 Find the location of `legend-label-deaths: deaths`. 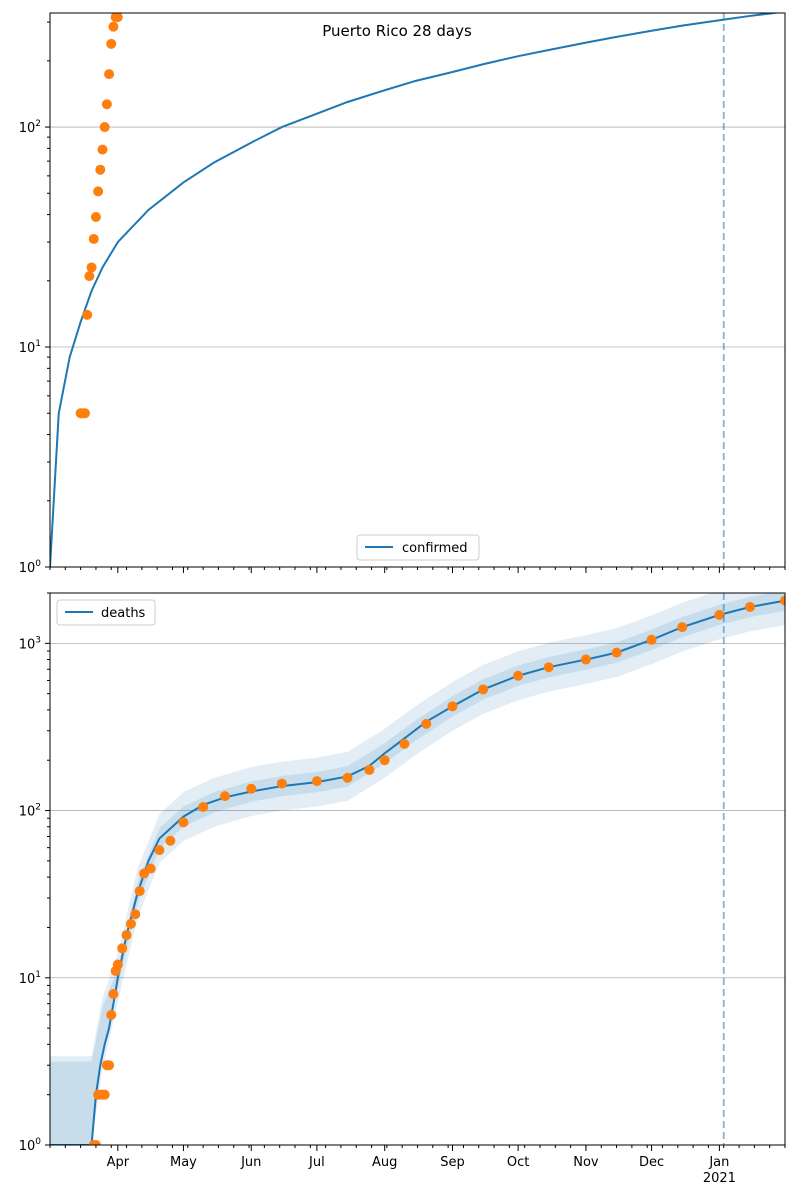

legend-label-deaths: deaths is located at coordinates (123, 613).